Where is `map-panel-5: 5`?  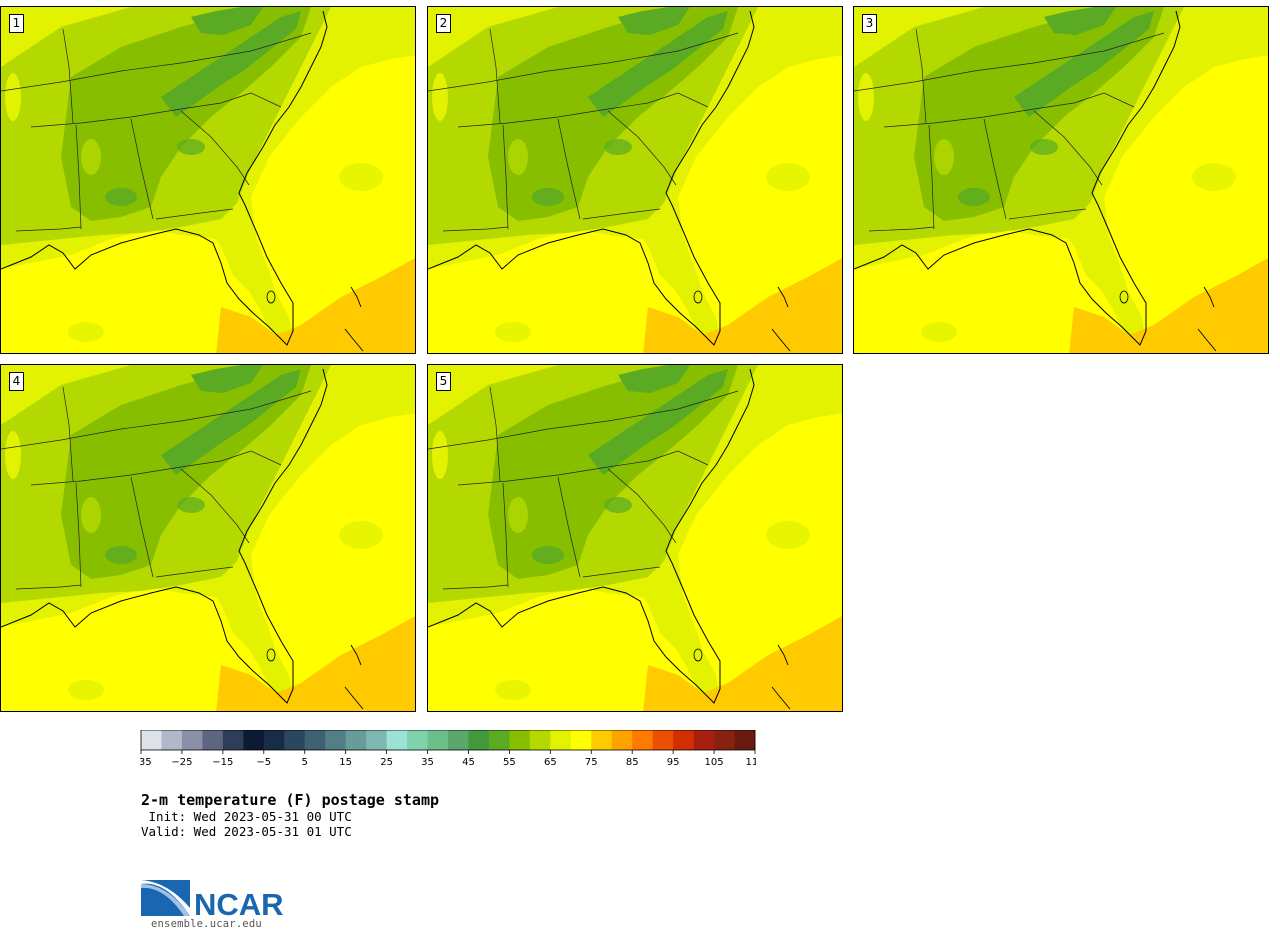
map-panel-5: 5 is located at coordinates (635, 538).